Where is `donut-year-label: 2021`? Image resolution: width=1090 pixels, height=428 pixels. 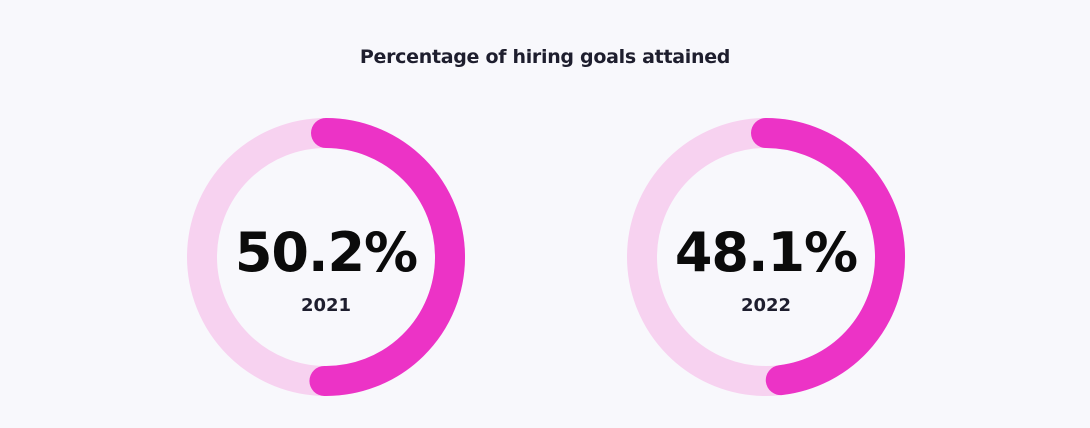 donut-year-label: 2021 is located at coordinates (326, 305).